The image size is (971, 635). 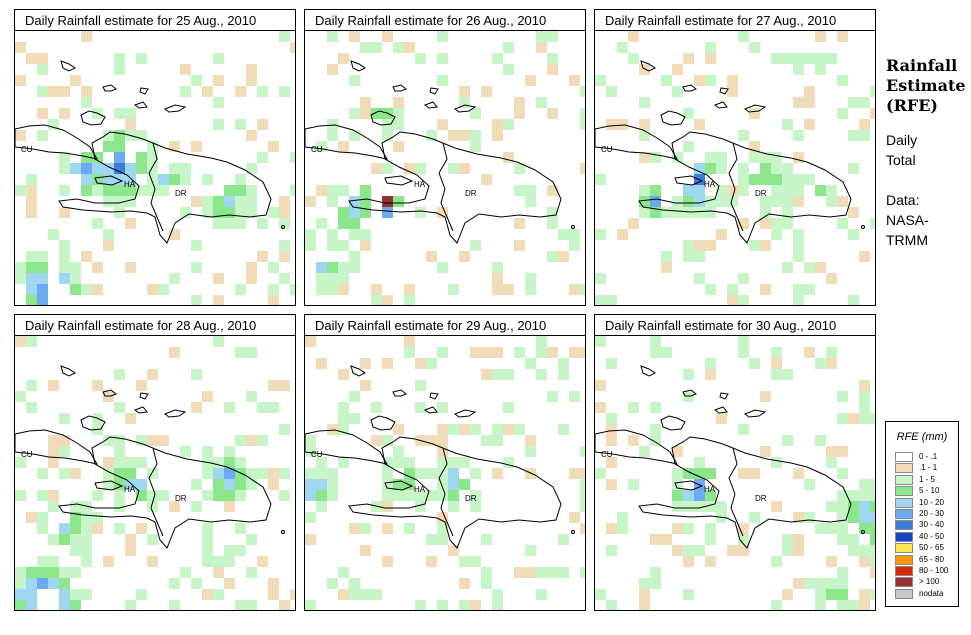 I want to click on country-label: HA, so click(x=420, y=489).